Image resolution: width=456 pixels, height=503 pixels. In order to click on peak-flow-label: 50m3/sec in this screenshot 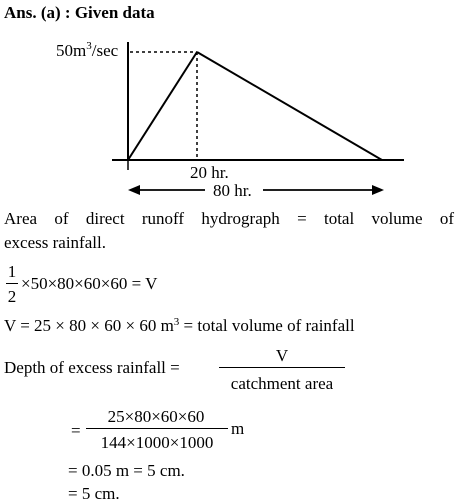, I will do `click(87, 50)`.